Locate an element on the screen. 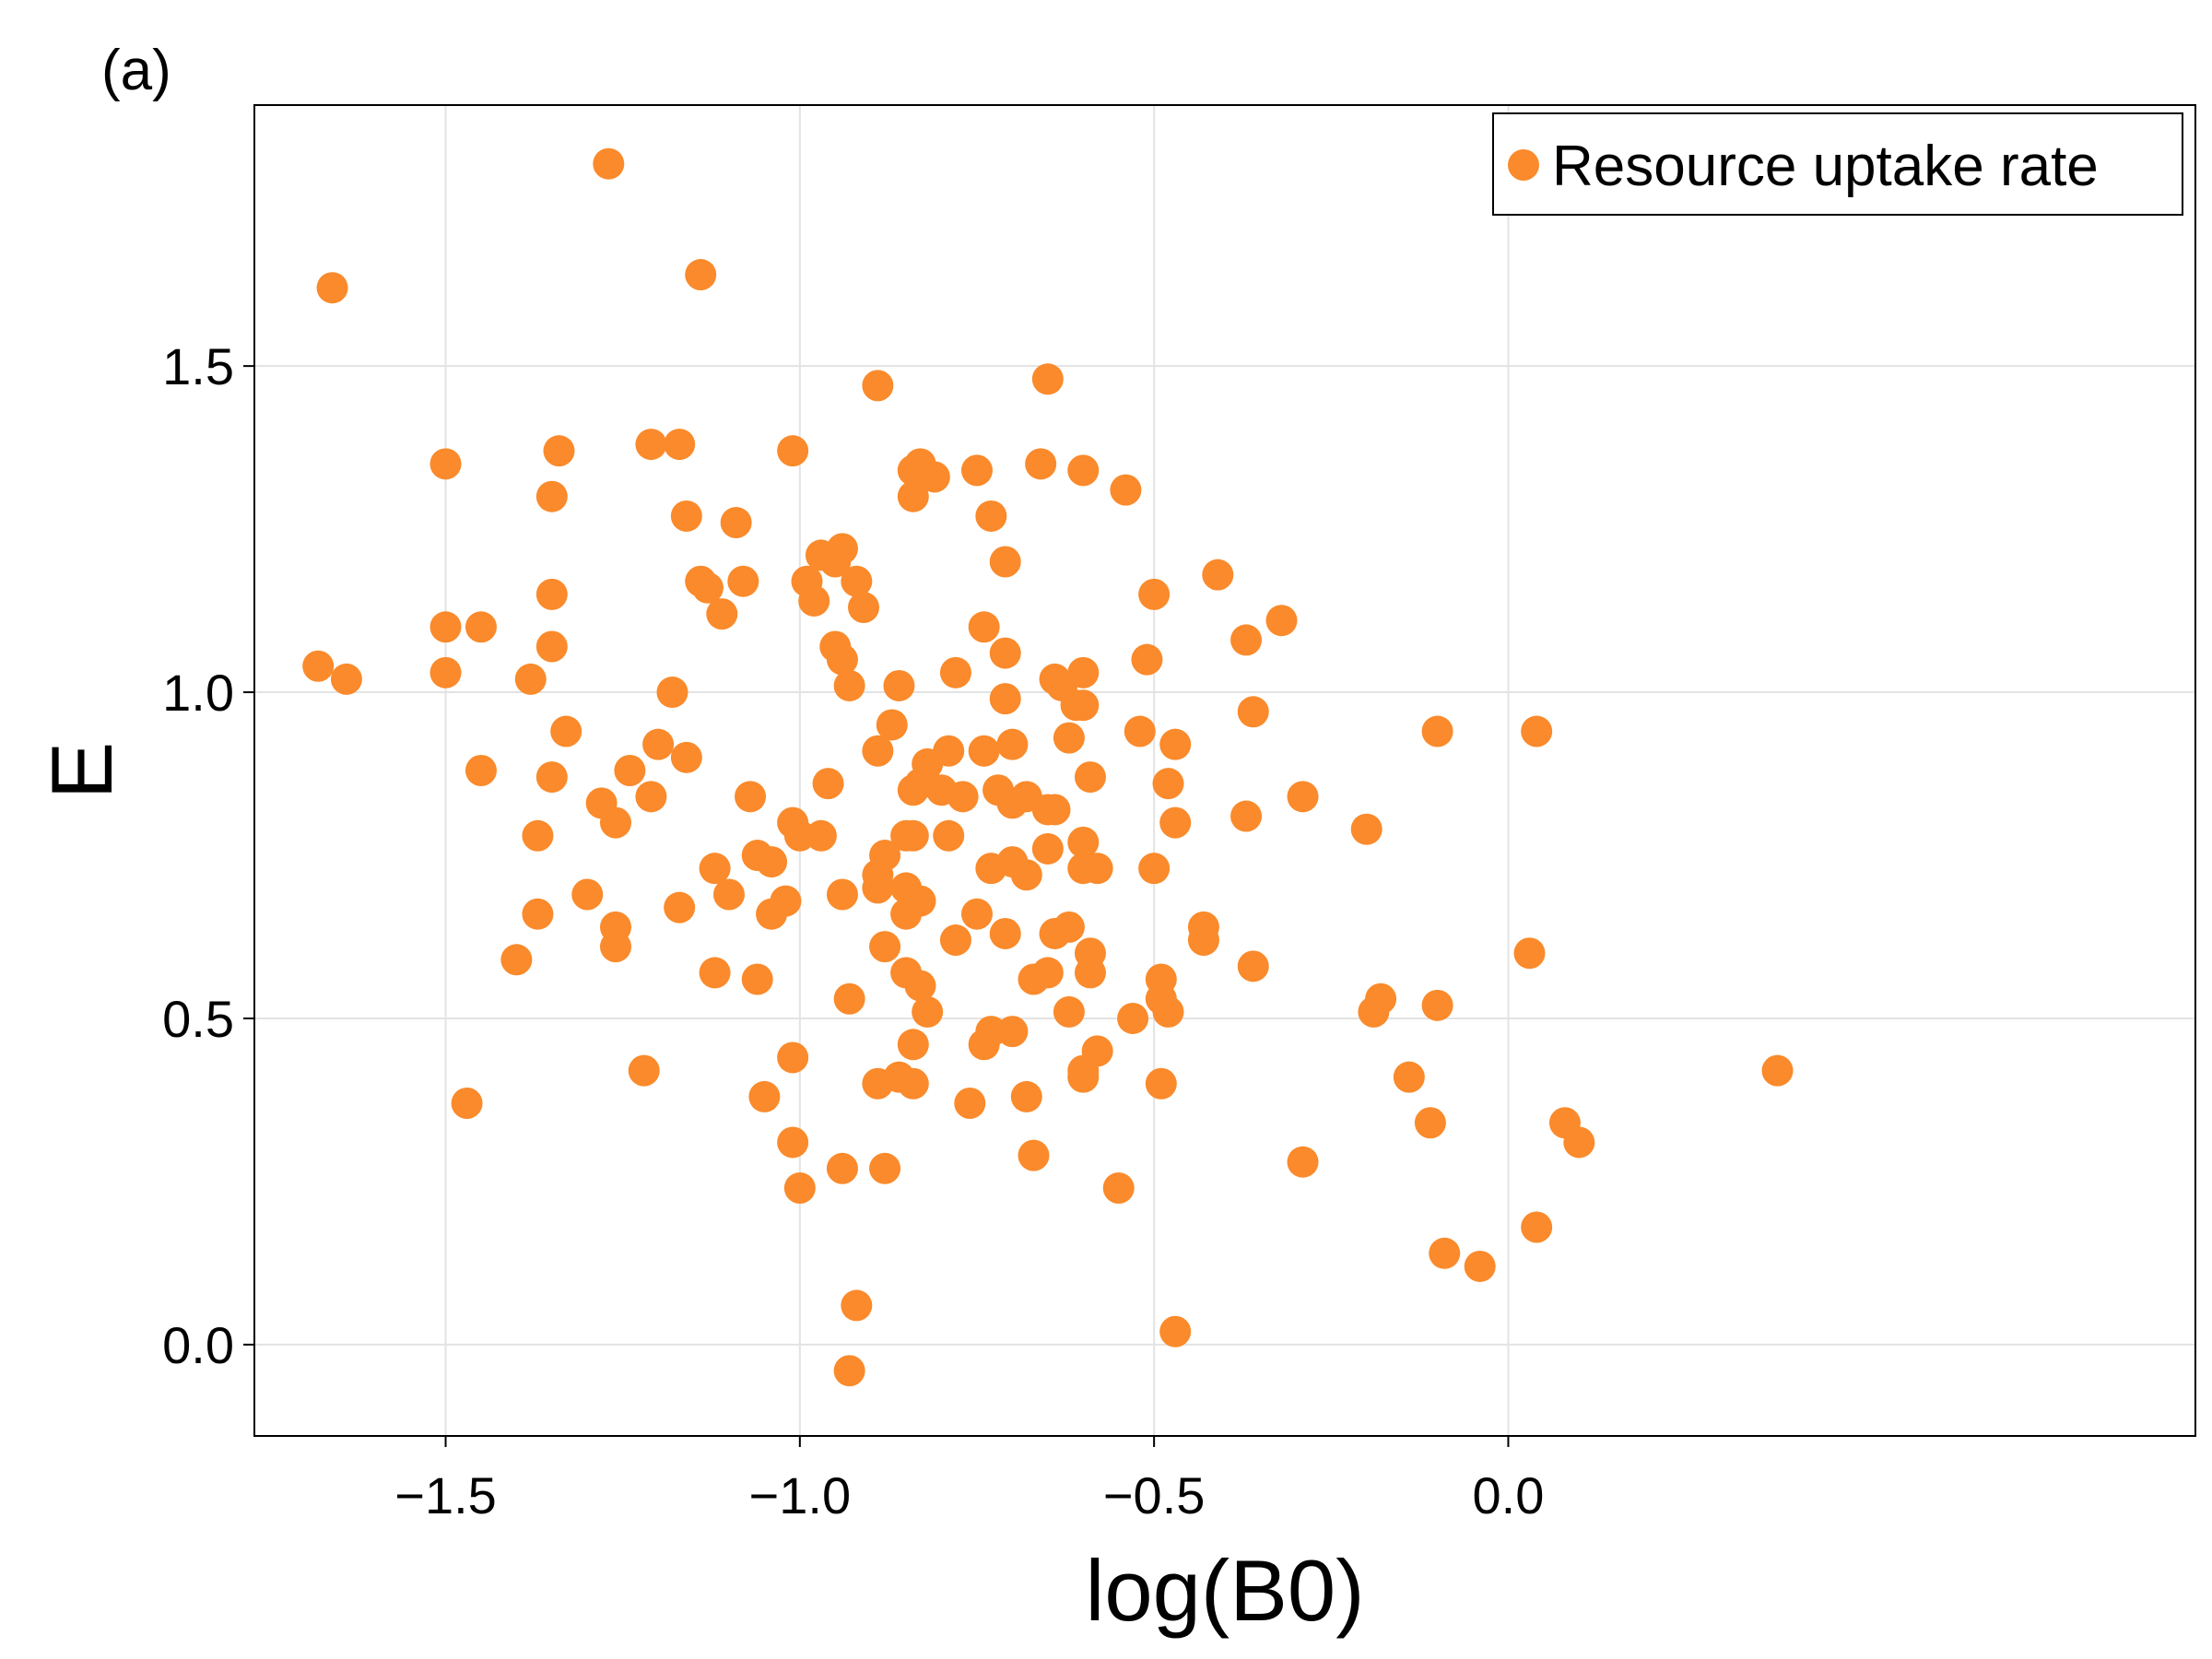 The height and width of the screenshot is (1659, 2212). x-tick-label: −0.5 is located at coordinates (1154, 1495).